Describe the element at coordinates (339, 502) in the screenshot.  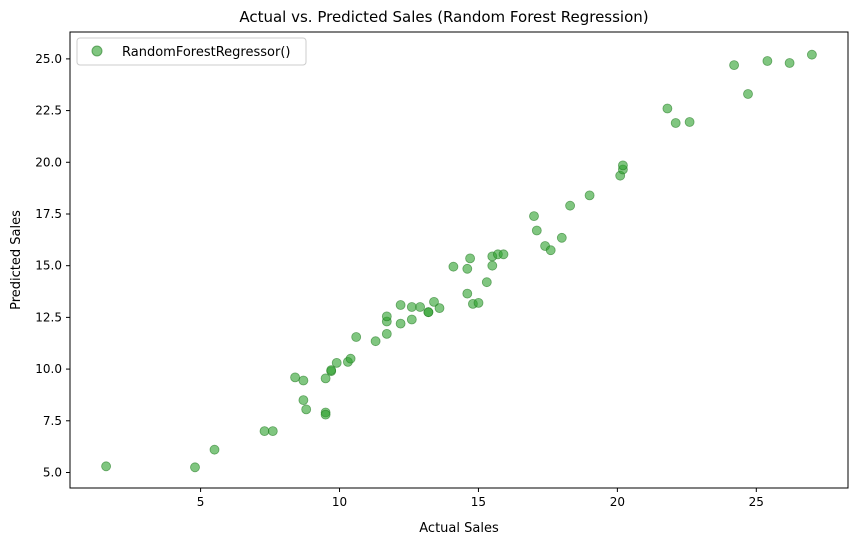
I see `x-tick-label: 10` at that location.